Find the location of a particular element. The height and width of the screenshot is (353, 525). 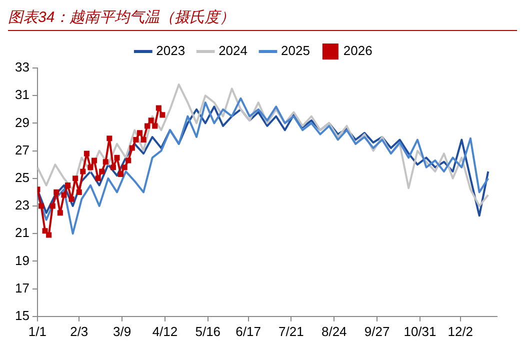

y-tick-label: 23 is located at coordinates (22, 205).